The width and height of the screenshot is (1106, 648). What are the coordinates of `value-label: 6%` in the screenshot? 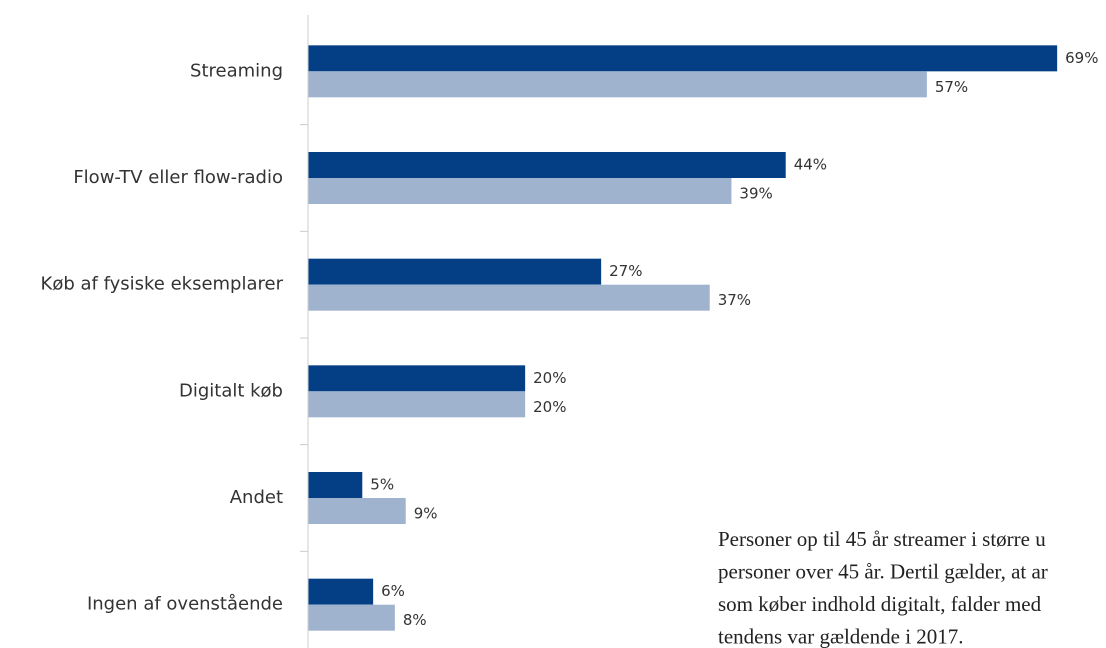 It's located at (393, 591).